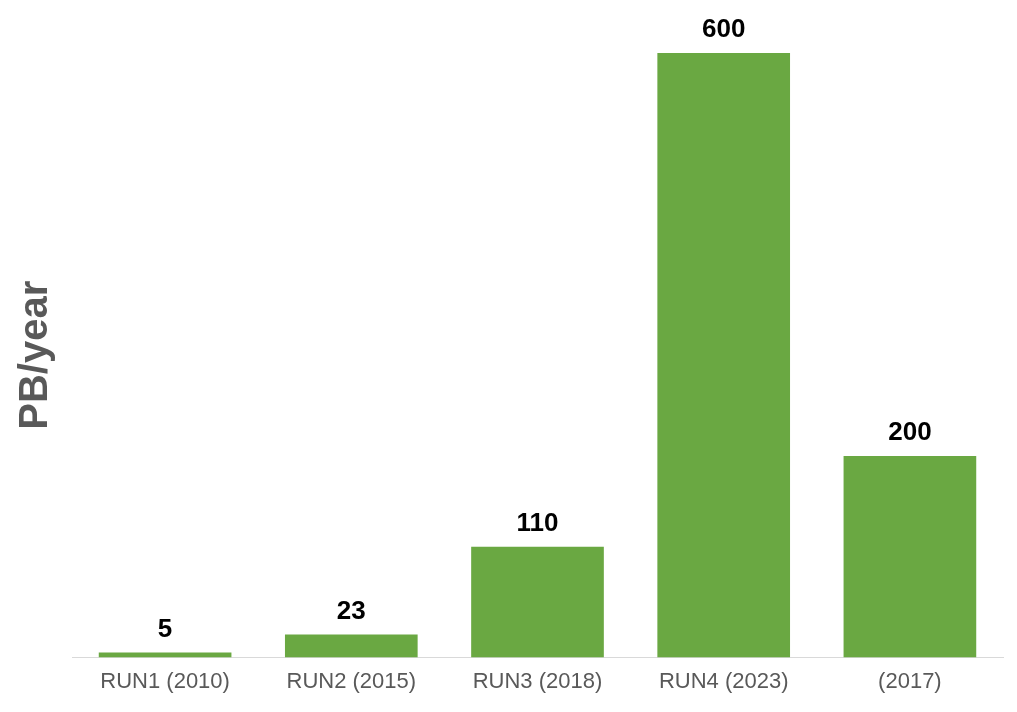 The height and width of the screenshot is (712, 1017). What do you see at coordinates (165, 627) in the screenshot?
I see `data-label: 5` at bounding box center [165, 627].